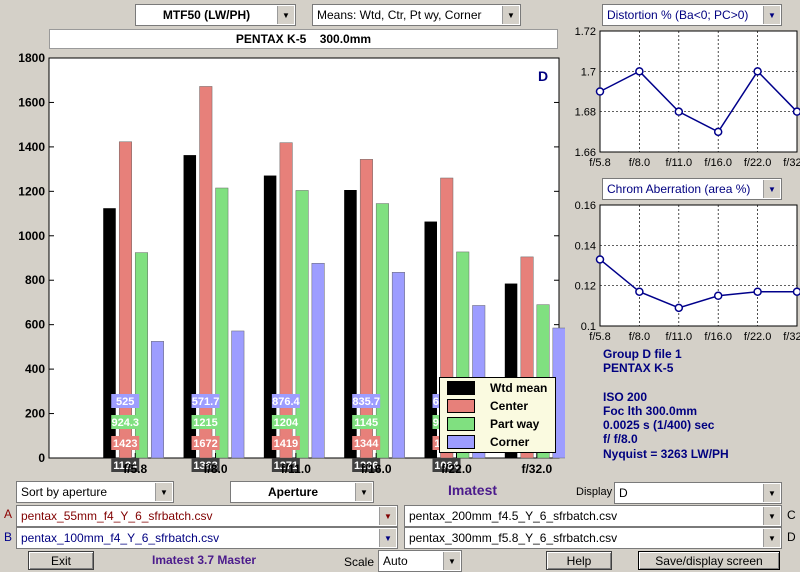  I want to click on y-tick-label: 0.1, so click(588, 327).